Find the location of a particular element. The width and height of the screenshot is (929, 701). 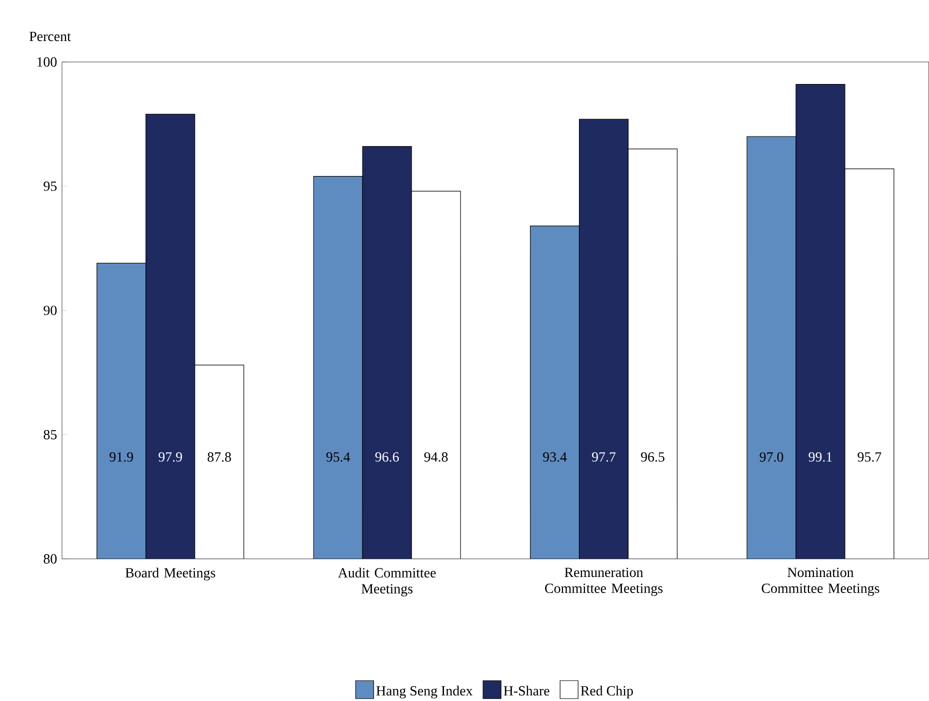

data-label: 97.7 is located at coordinates (604, 457).